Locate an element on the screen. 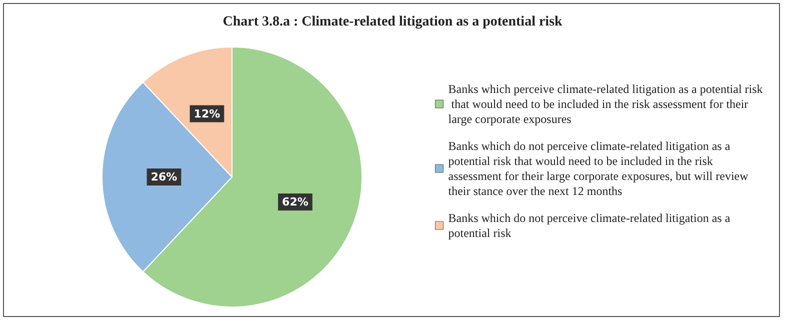 The image size is (785, 322). data-label: 26% is located at coordinates (164, 177).